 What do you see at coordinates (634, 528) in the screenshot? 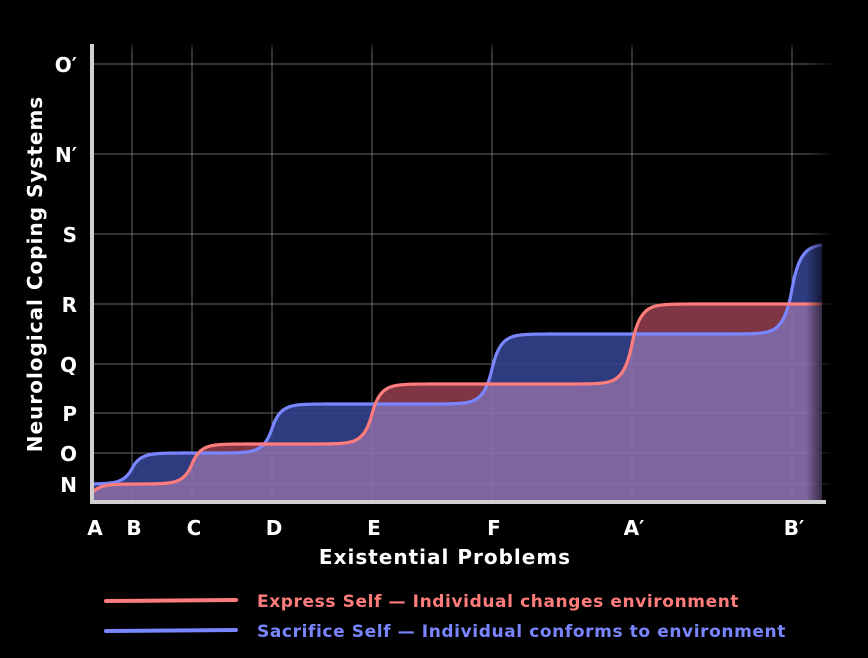
I see `x-tick-label-6: A′` at bounding box center [634, 528].